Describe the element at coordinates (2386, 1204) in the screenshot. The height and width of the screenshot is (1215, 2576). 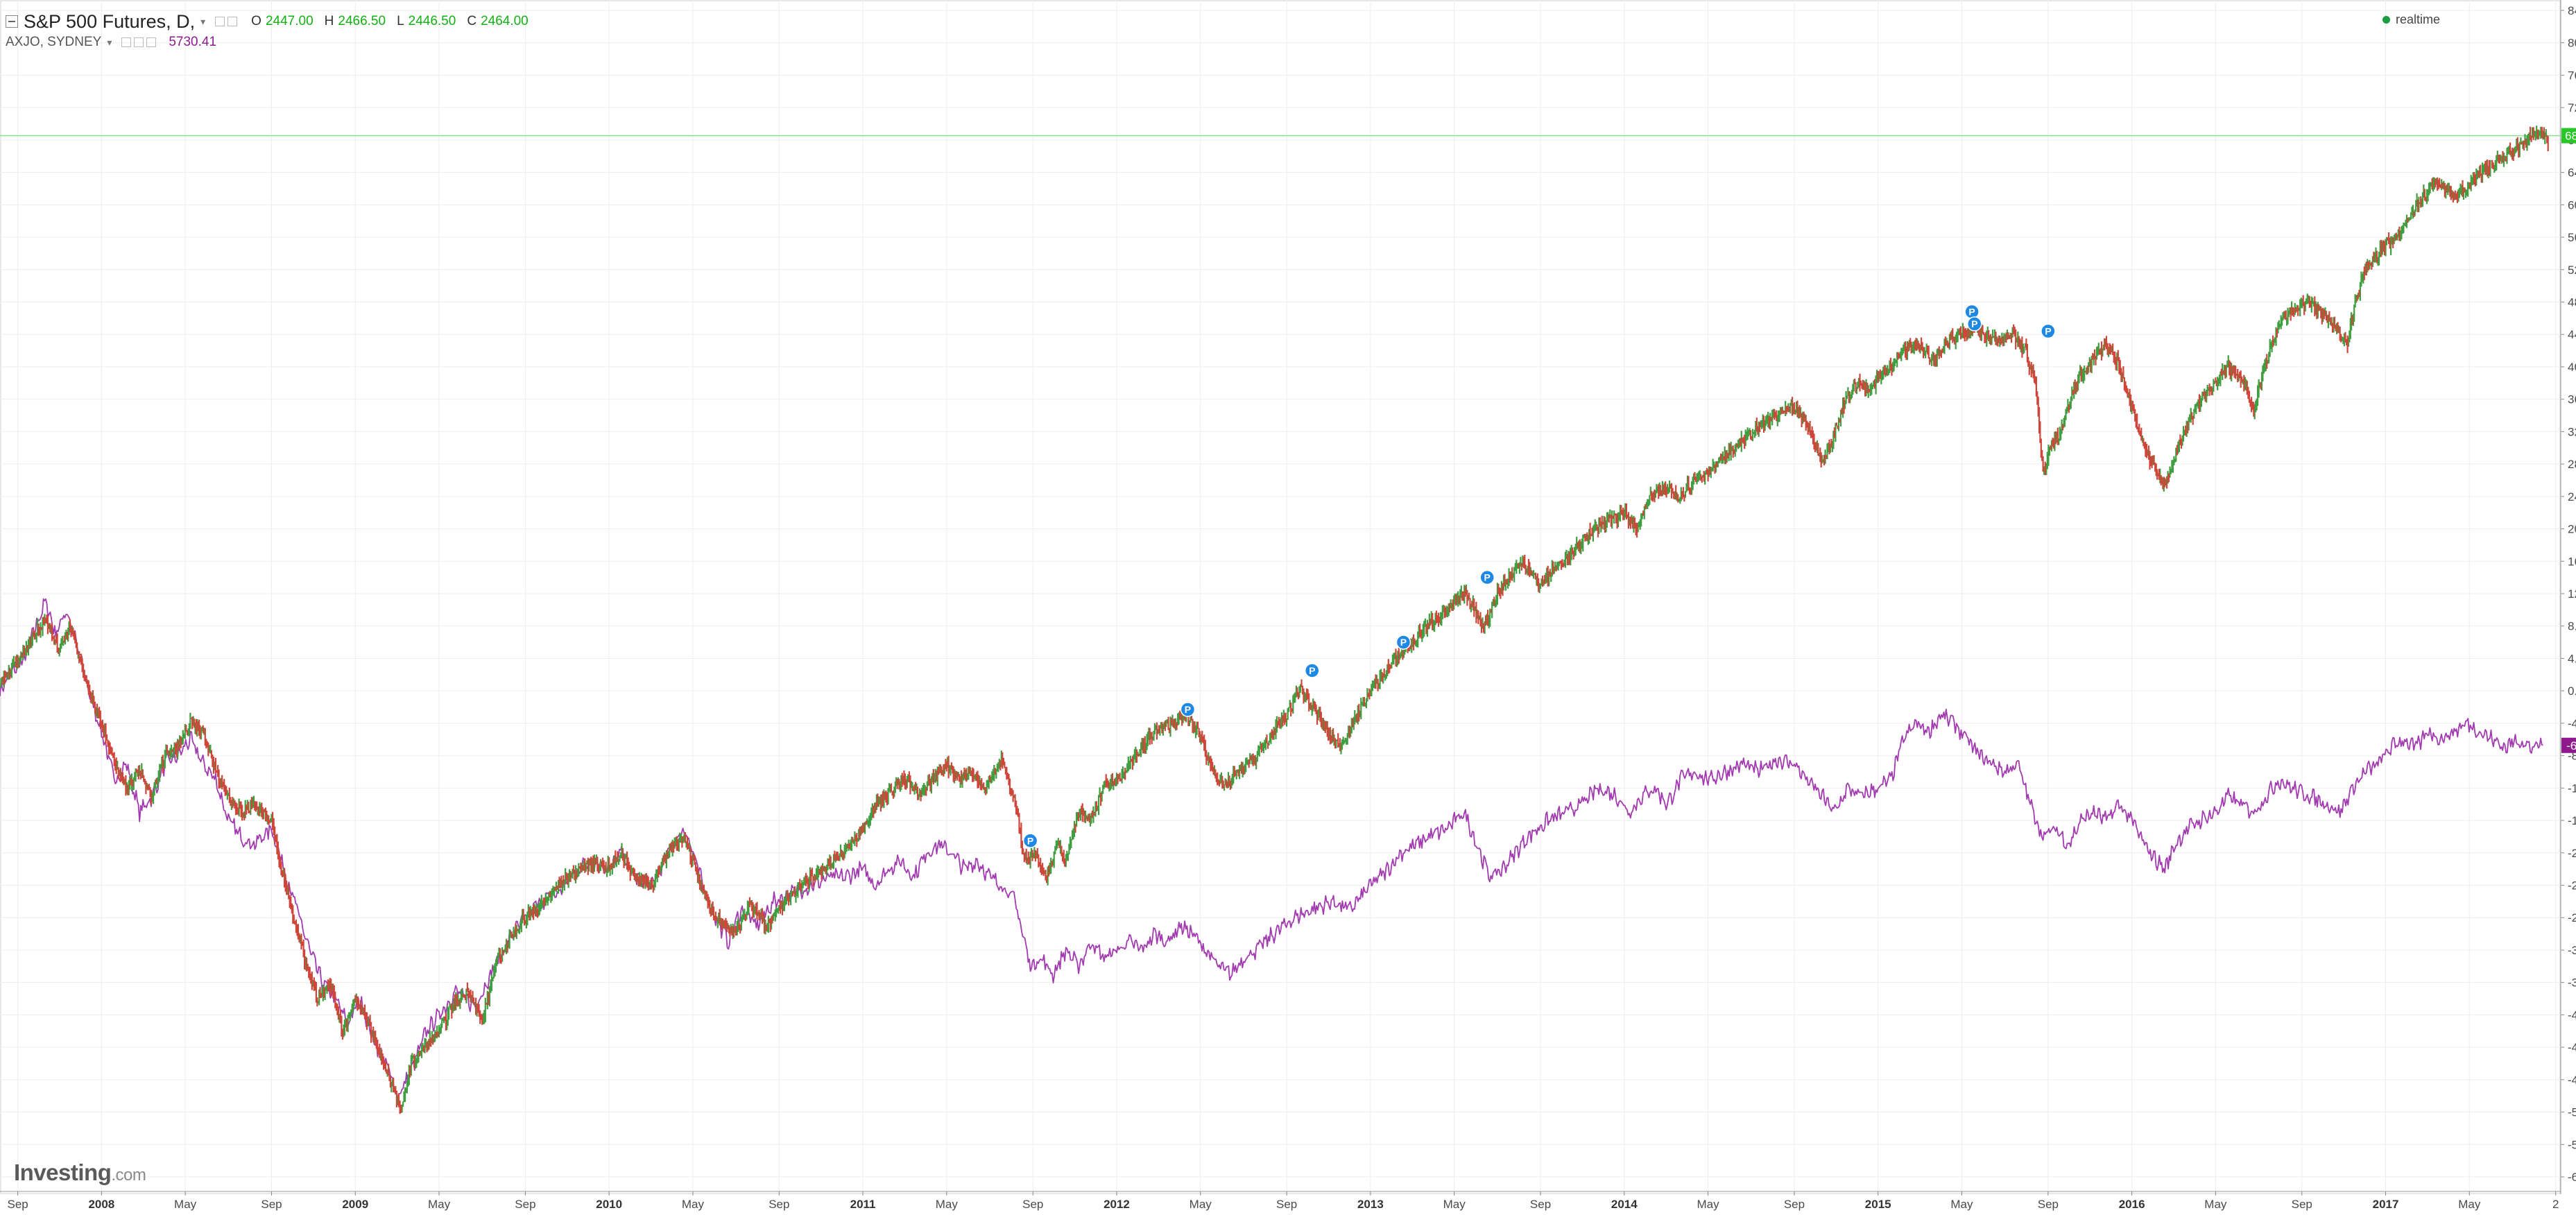
I see `x-tick-label: 2017` at that location.